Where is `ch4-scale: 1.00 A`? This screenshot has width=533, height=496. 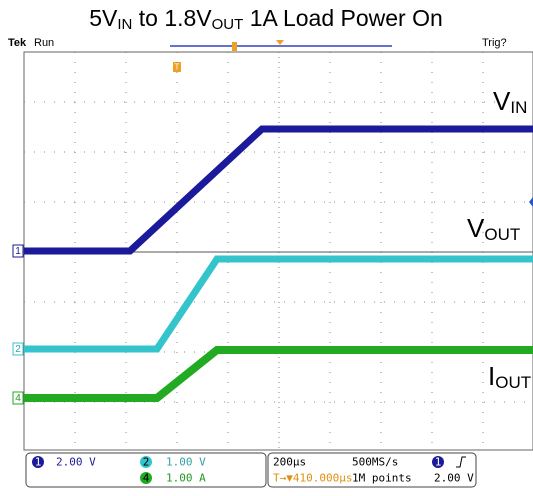
ch4-scale: 1.00 A is located at coordinates (186, 478).